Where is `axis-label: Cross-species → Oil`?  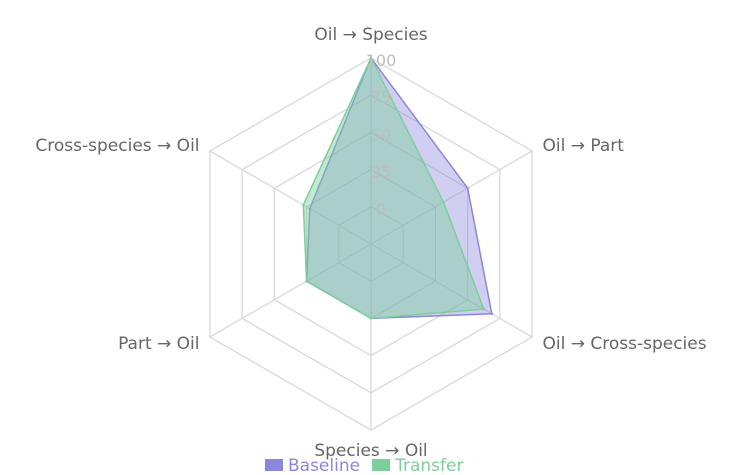 axis-label: Cross-species → Oil is located at coordinates (117, 146).